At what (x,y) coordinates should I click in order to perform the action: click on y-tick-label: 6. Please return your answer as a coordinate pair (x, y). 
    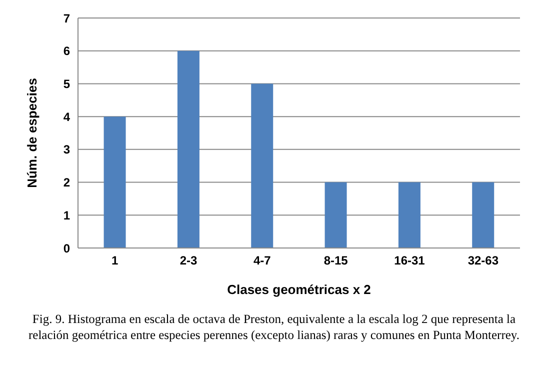
    Looking at the image, I should click on (66, 51).